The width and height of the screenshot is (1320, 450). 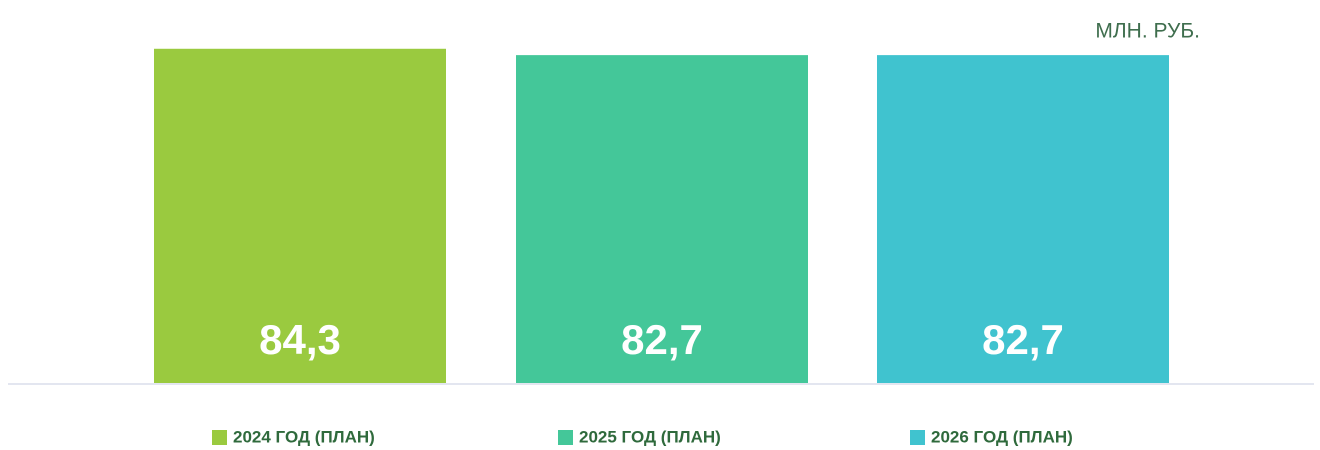 What do you see at coordinates (1002, 436) in the screenshot?
I see `legend-label: 2026 ГОД (ПЛАН)` at bounding box center [1002, 436].